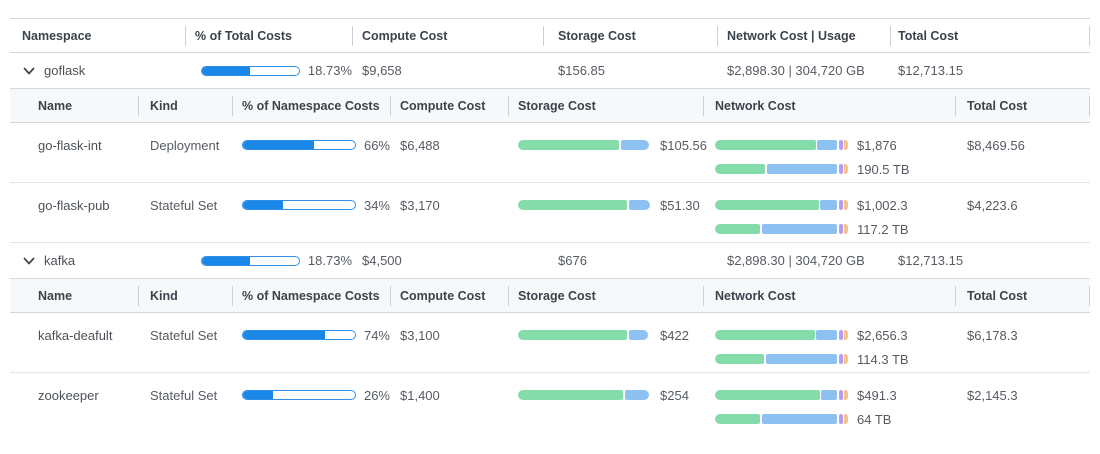 The width and height of the screenshot is (1100, 454). What do you see at coordinates (674, 335) in the screenshot?
I see `storage-cost-value: $422` at bounding box center [674, 335].